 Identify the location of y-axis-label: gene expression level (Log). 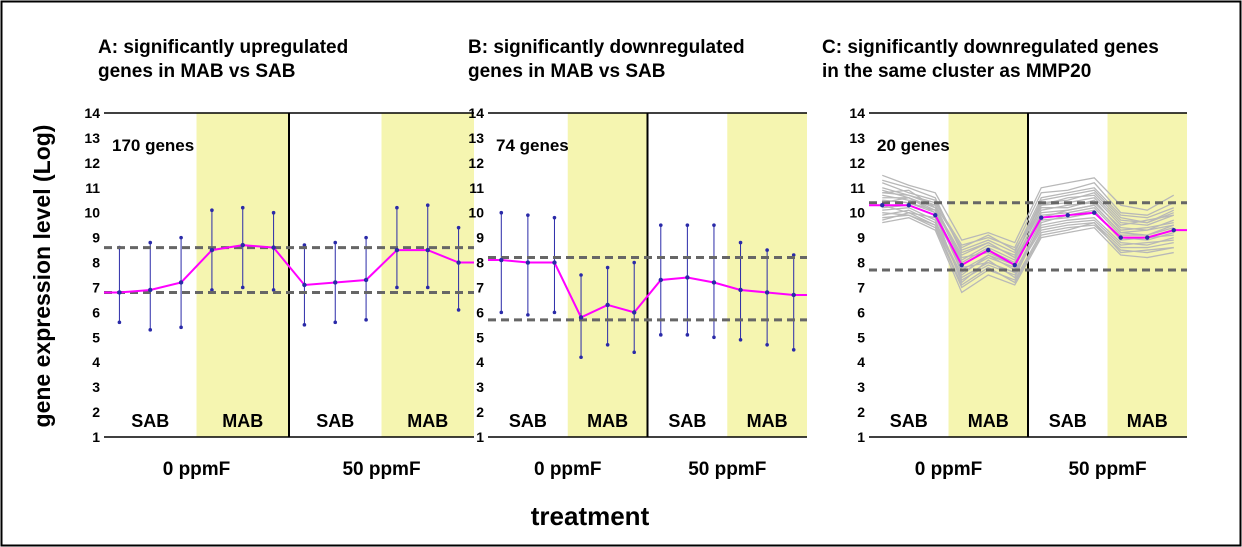
(42, 276).